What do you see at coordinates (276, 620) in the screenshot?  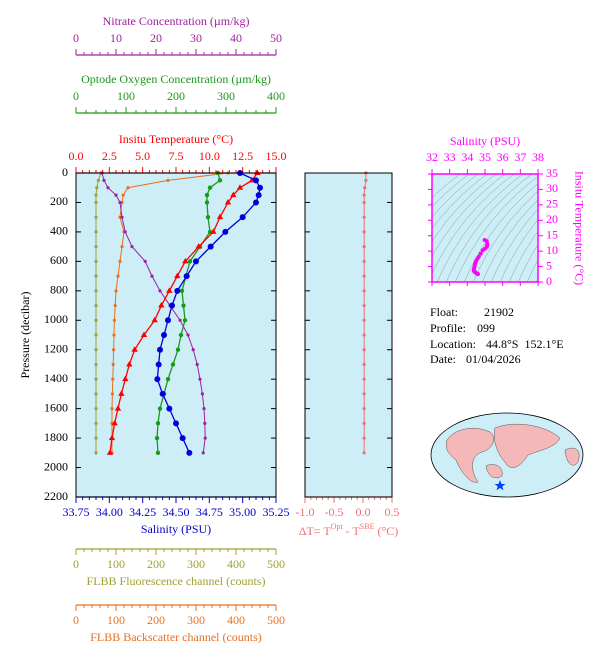 I see `x-tick-label: 500` at bounding box center [276, 620].